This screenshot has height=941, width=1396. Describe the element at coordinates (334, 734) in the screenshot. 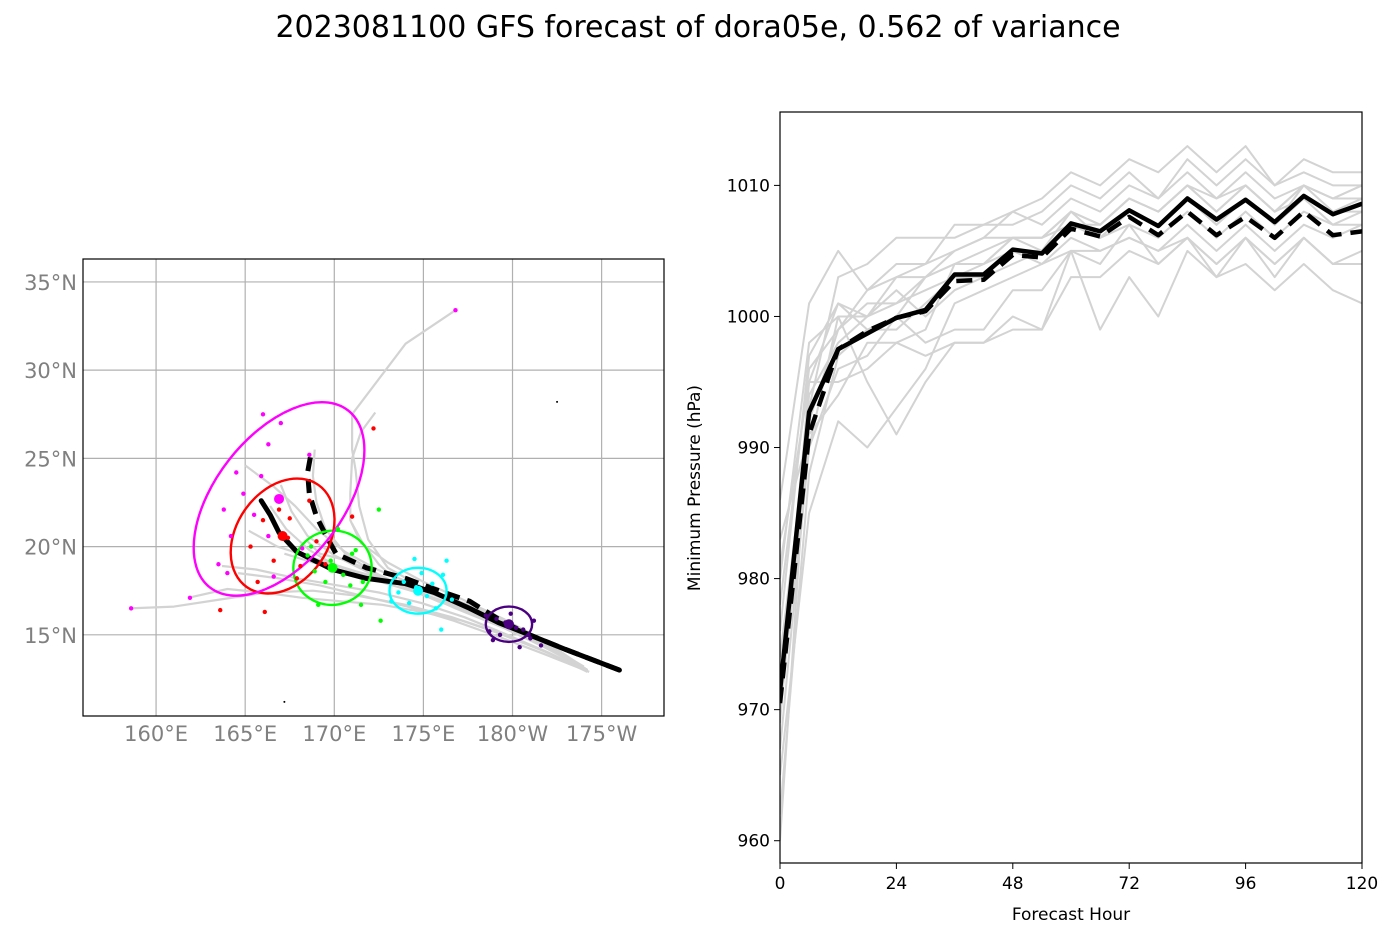

I see `map-x-tick-label: 170°E` at that location.